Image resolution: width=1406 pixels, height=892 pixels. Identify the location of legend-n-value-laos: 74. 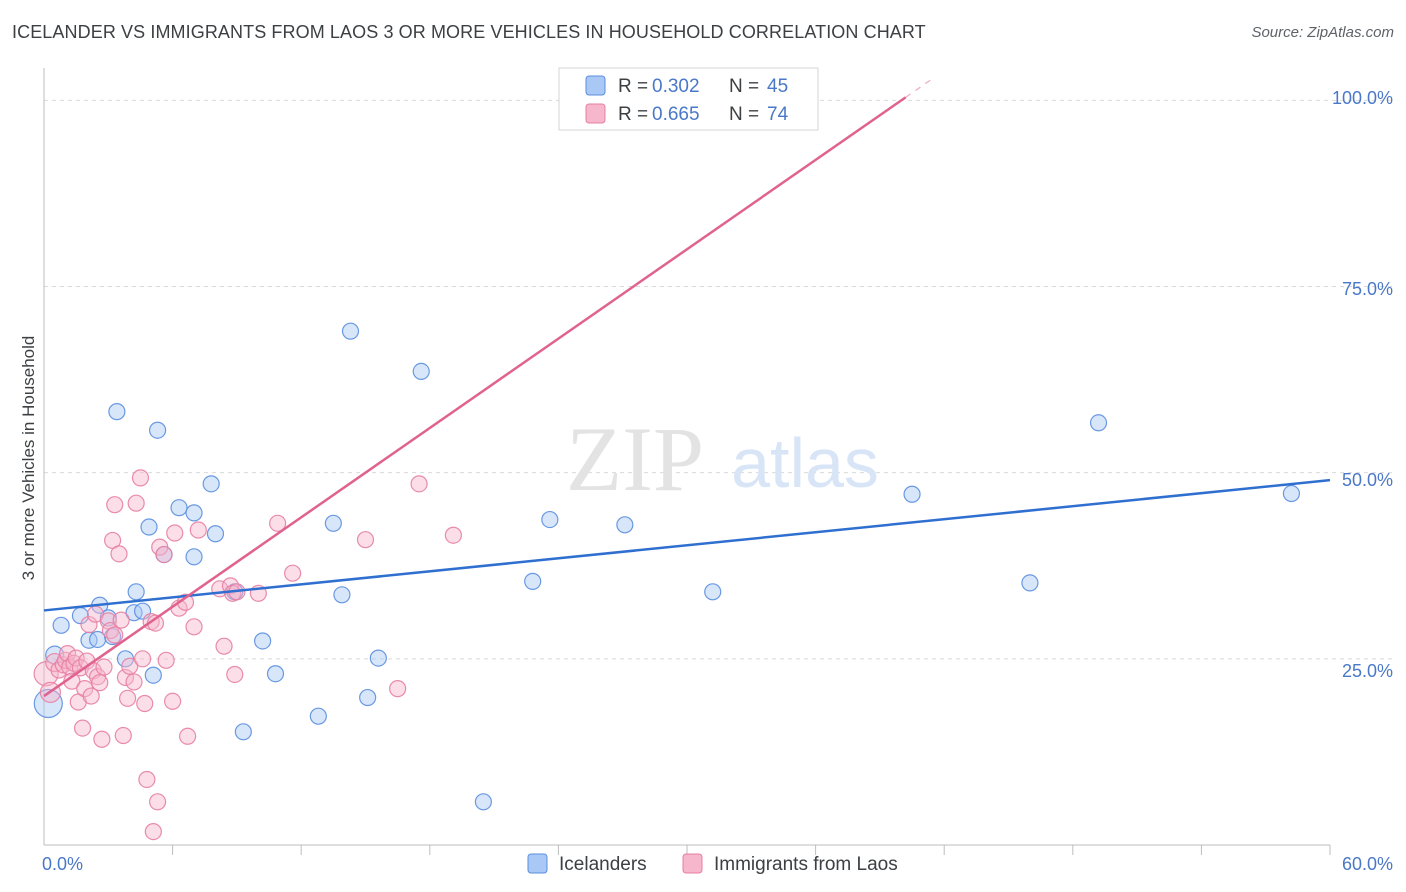
(778, 114).